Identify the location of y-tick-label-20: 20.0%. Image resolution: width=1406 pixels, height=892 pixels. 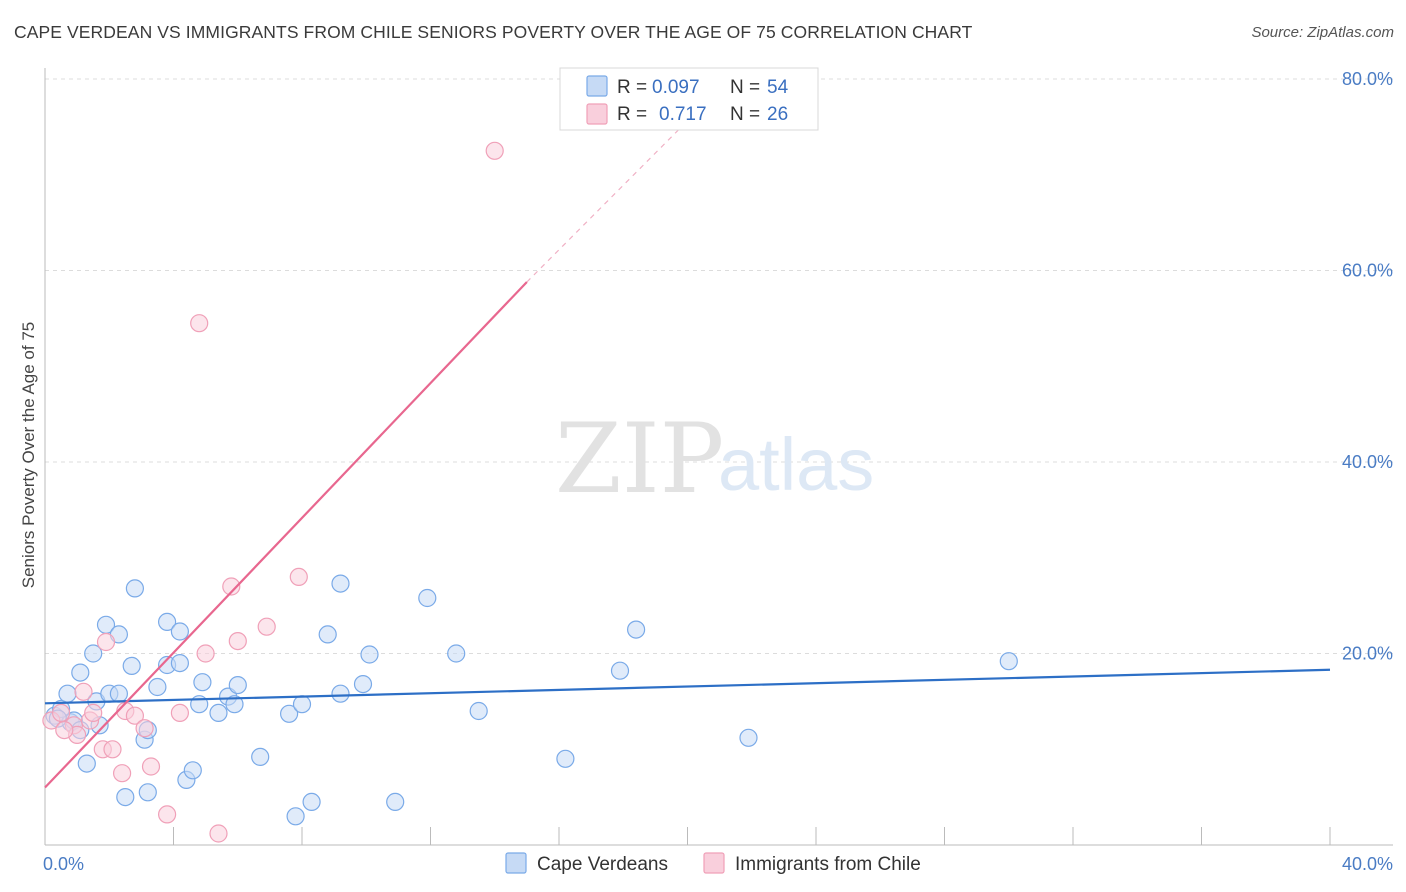
(1367, 654).